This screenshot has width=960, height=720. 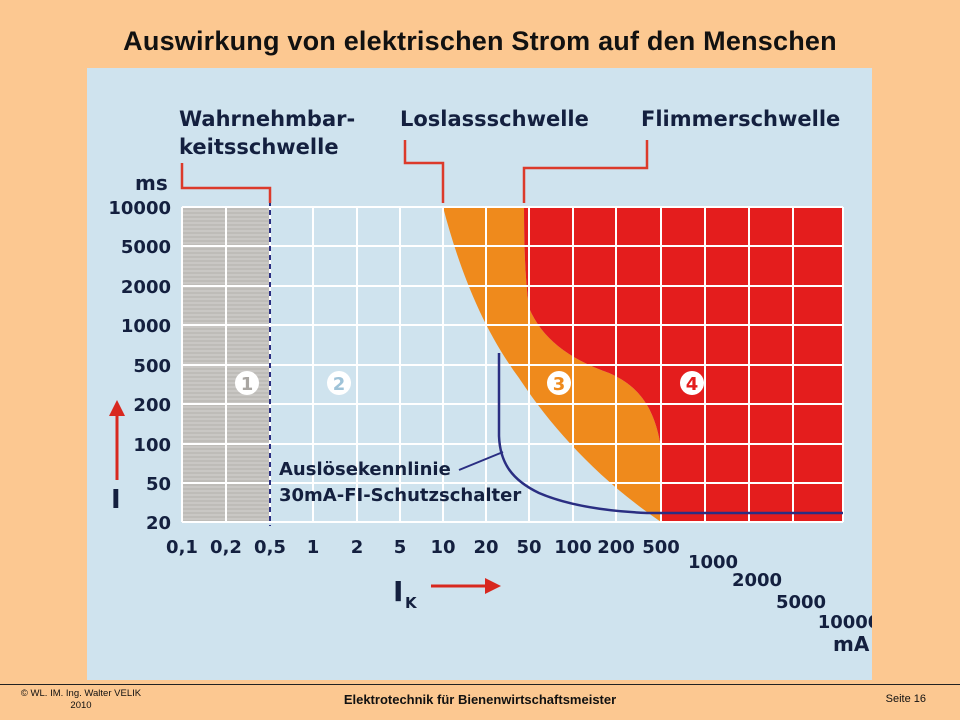 I want to click on x-tick-label: 2000, so click(x=757, y=580).